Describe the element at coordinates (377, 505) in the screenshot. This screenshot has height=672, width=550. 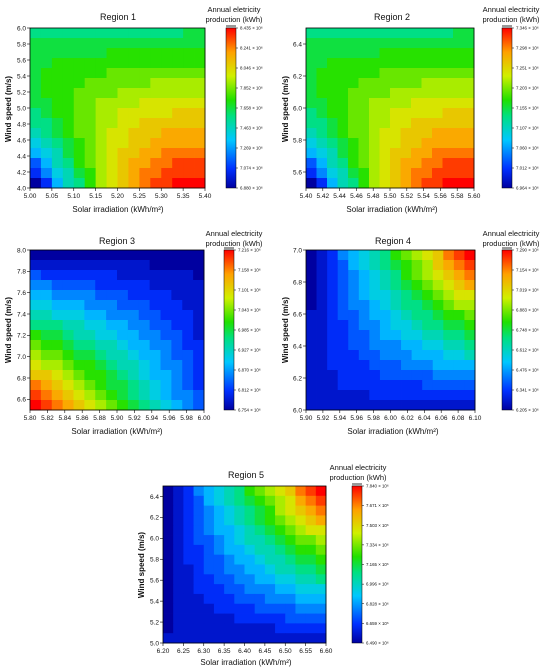
I see `colorbar-tick-label: 7.671 × 10⁶` at that location.